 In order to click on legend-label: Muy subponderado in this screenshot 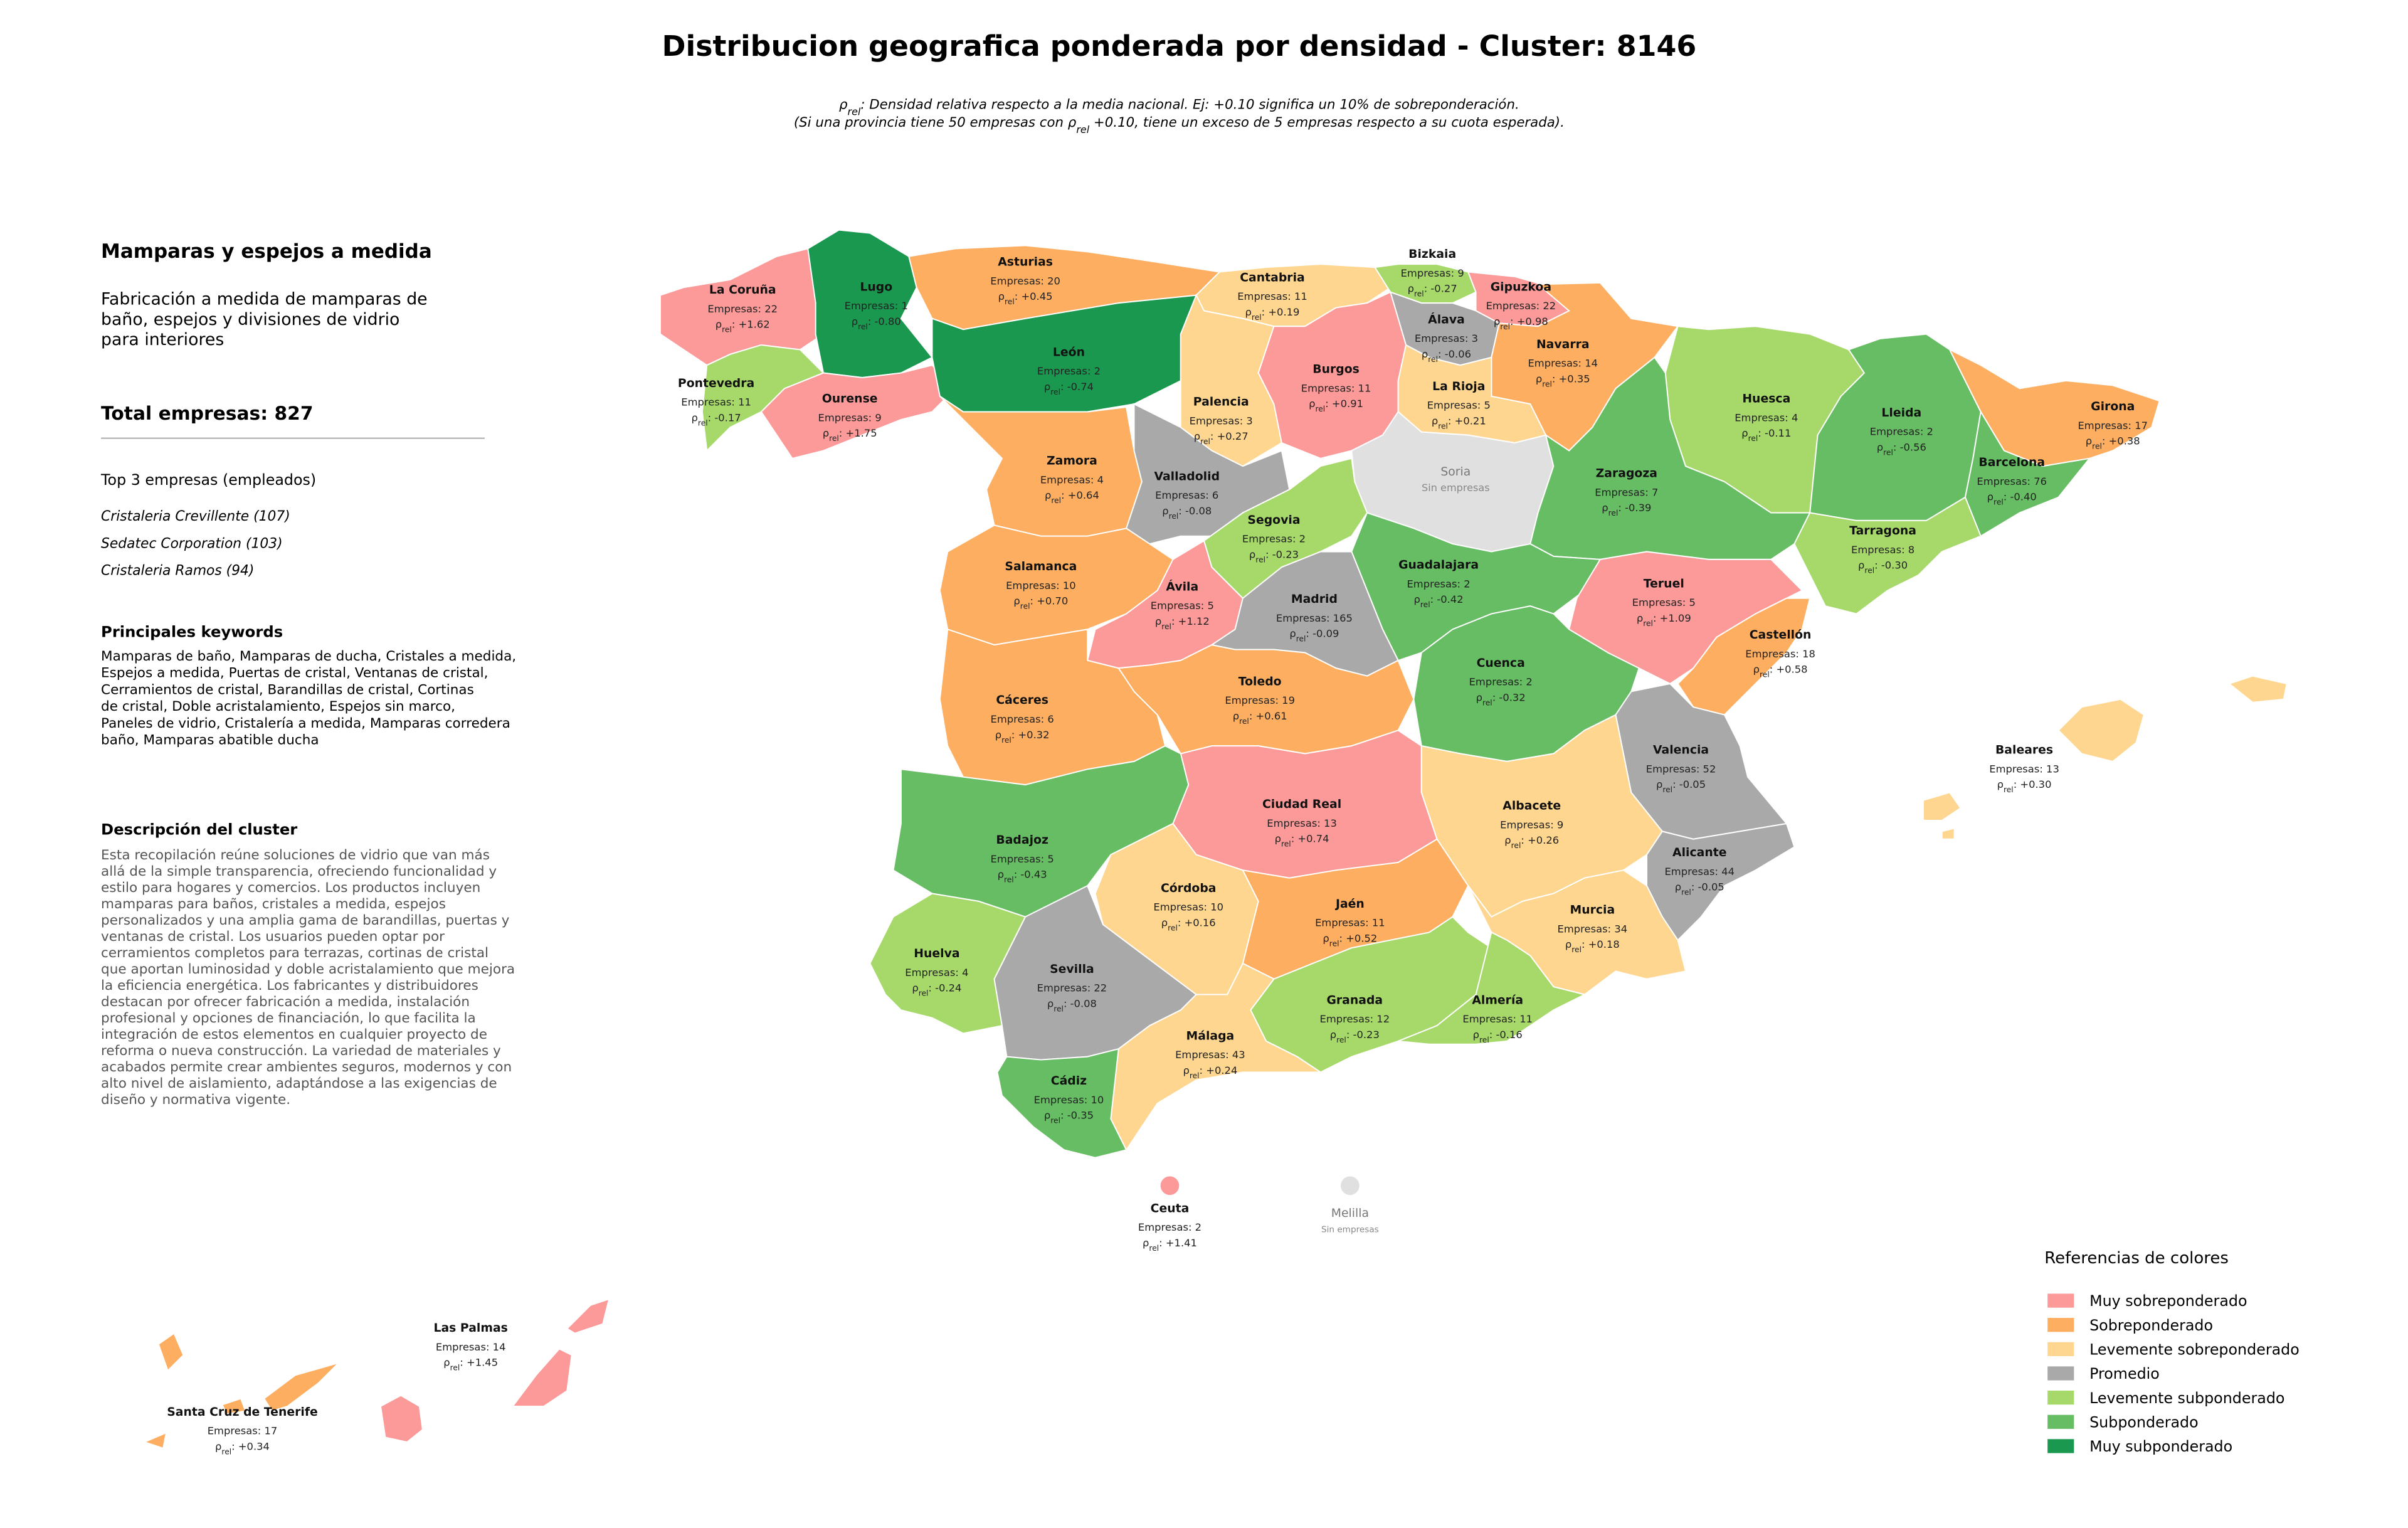, I will do `click(2160, 1446)`.